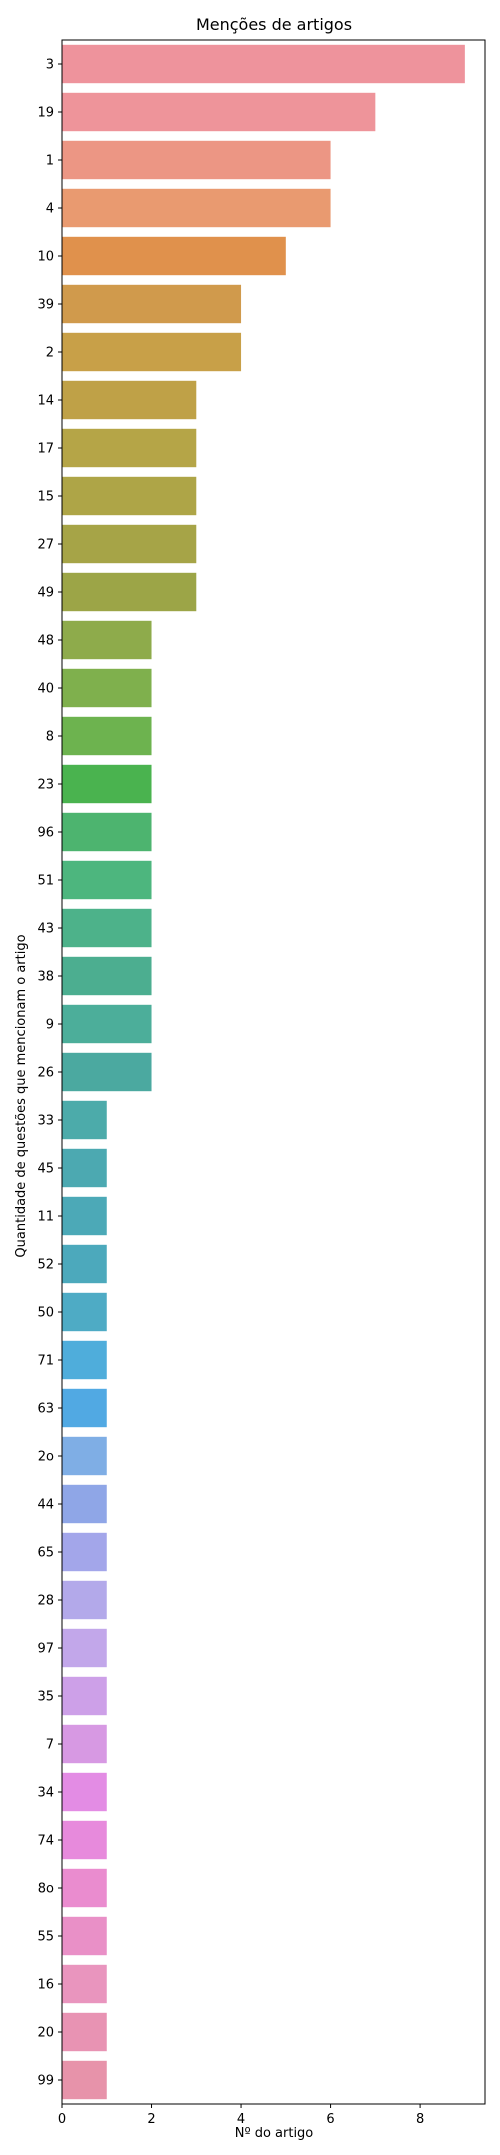 This screenshot has height=2155, width=500. I want to click on y-tick-label: 65, so click(45, 1553).